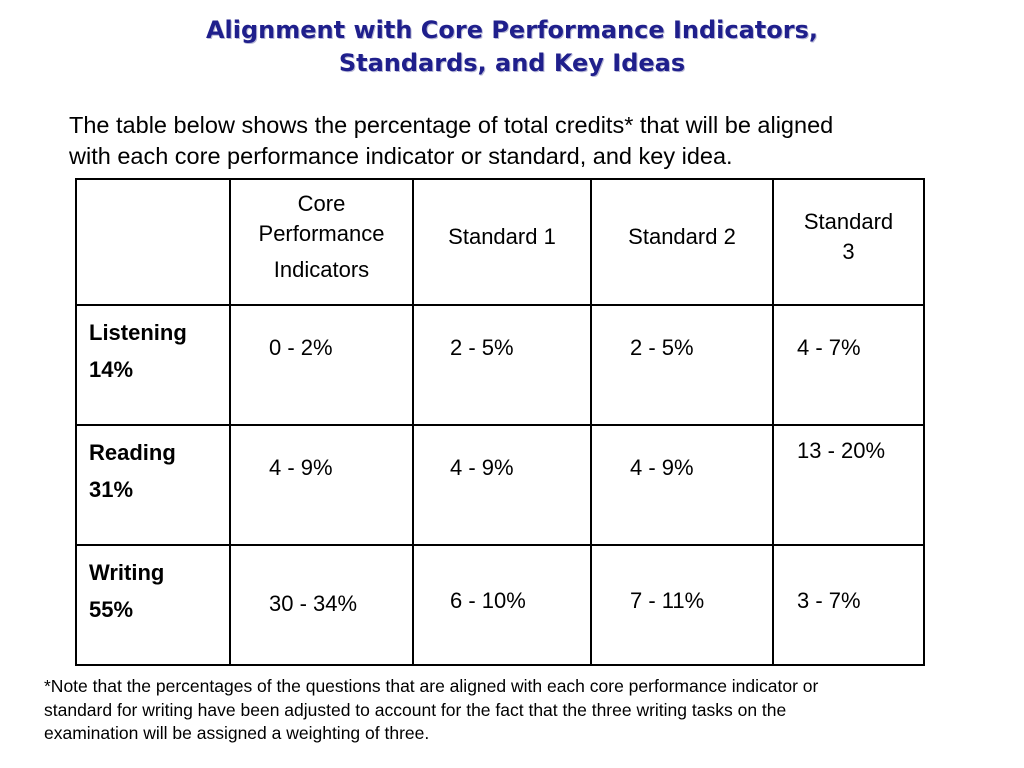 Image resolution: width=1024 pixels, height=768 pixels. Describe the element at coordinates (321, 269) in the screenshot. I see `header-core-line-3: Indicators` at that location.